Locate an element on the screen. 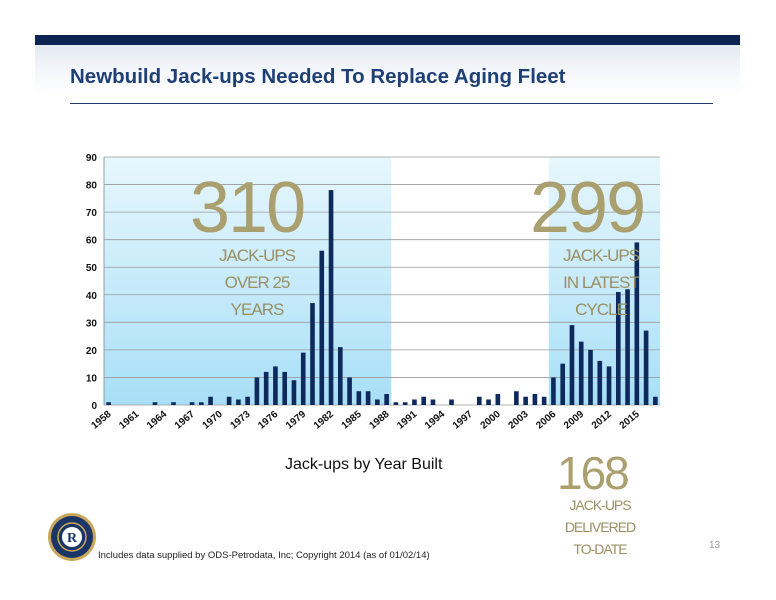 This screenshot has width=776, height=600. callout-bottom-line: TO-DATE is located at coordinates (600, 549).